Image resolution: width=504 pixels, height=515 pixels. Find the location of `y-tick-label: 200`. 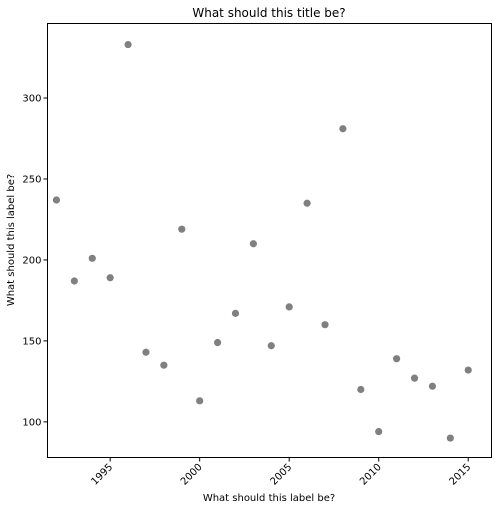

y-tick-label: 200 is located at coordinates (31, 260).